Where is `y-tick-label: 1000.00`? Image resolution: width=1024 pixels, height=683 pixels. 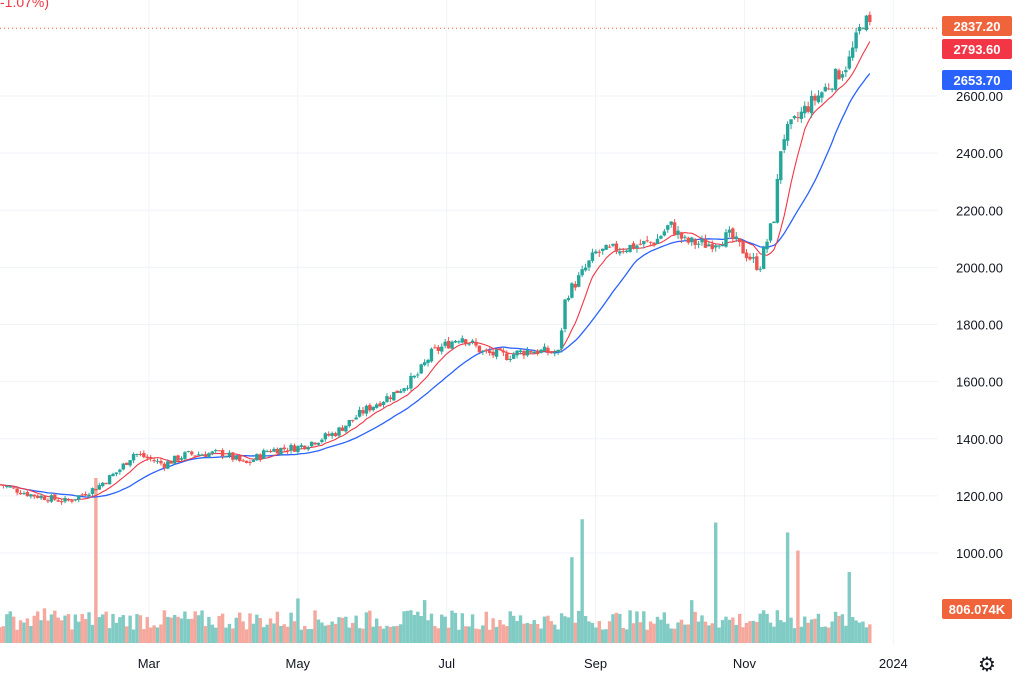
y-tick-label: 1000.00 is located at coordinates (979, 553).